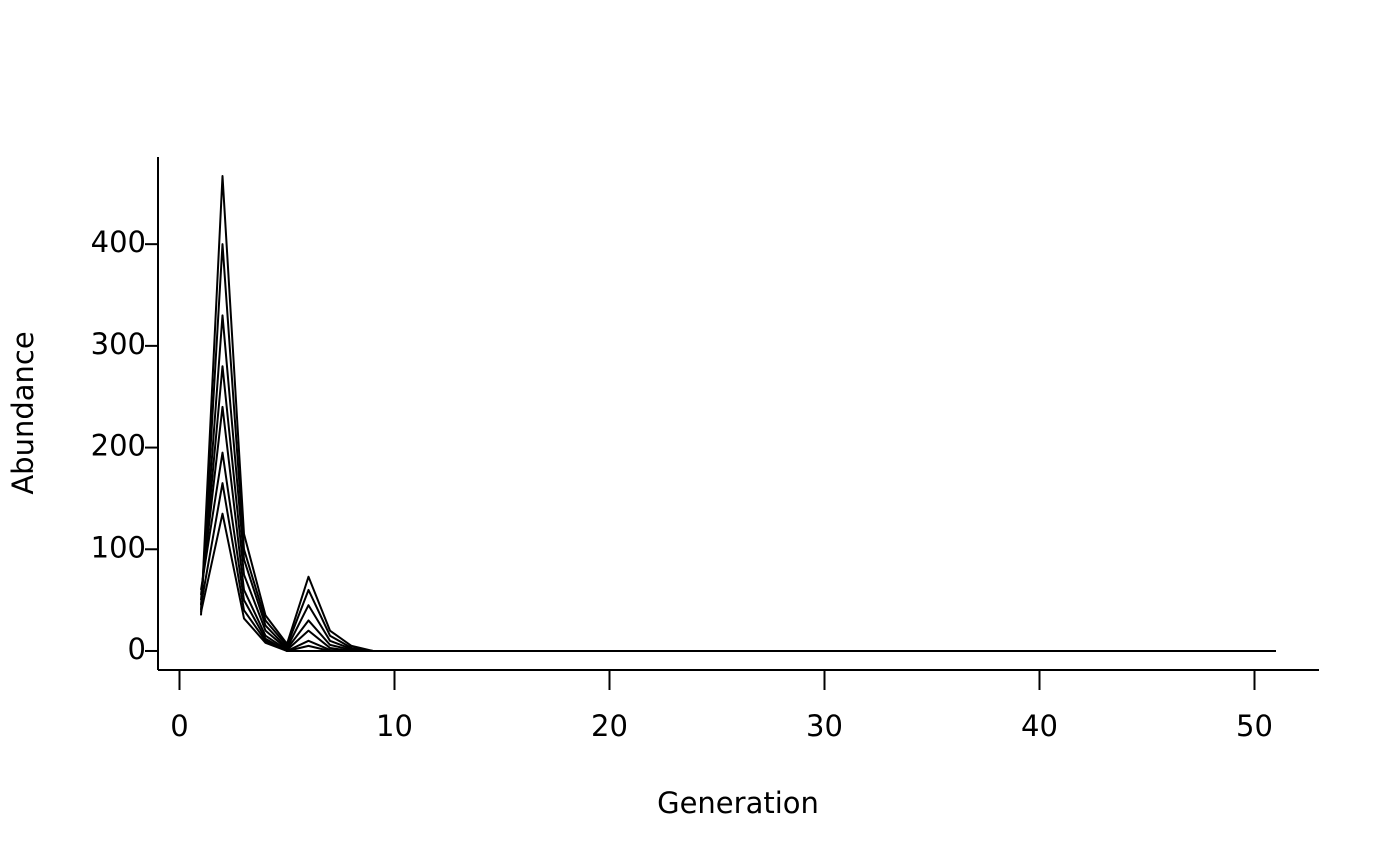  What do you see at coordinates (738, 803) in the screenshot?
I see `x-axis-title: Generation` at bounding box center [738, 803].